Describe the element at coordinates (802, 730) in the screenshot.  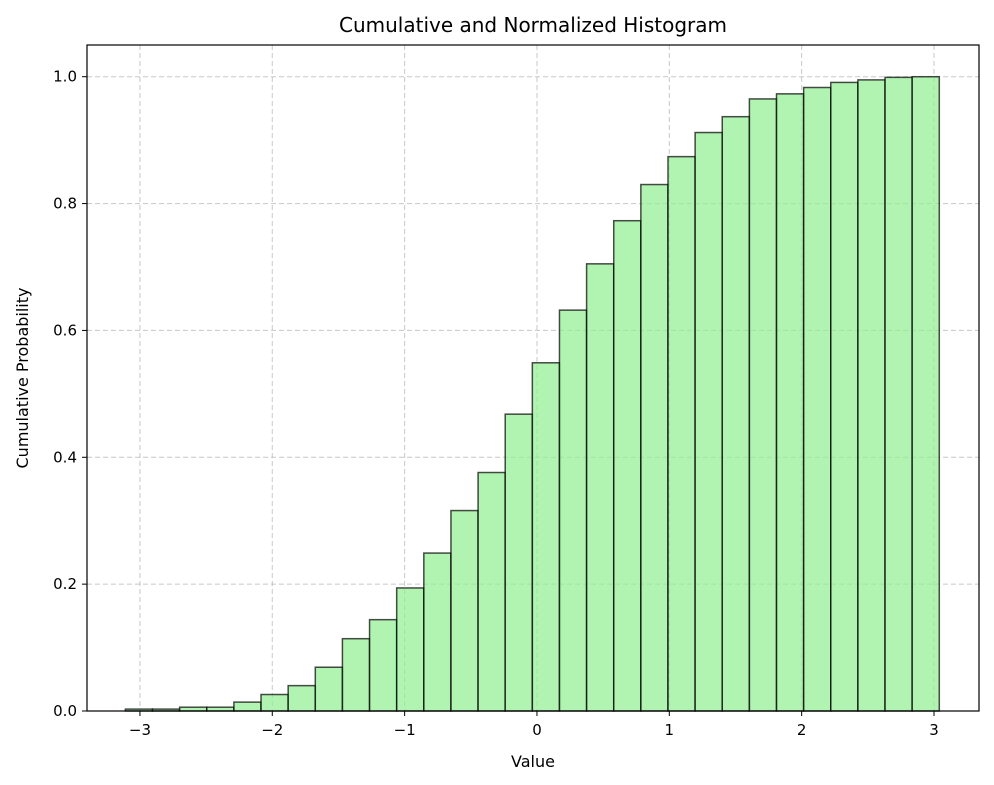
I see `x-tick-label: 2` at that location.